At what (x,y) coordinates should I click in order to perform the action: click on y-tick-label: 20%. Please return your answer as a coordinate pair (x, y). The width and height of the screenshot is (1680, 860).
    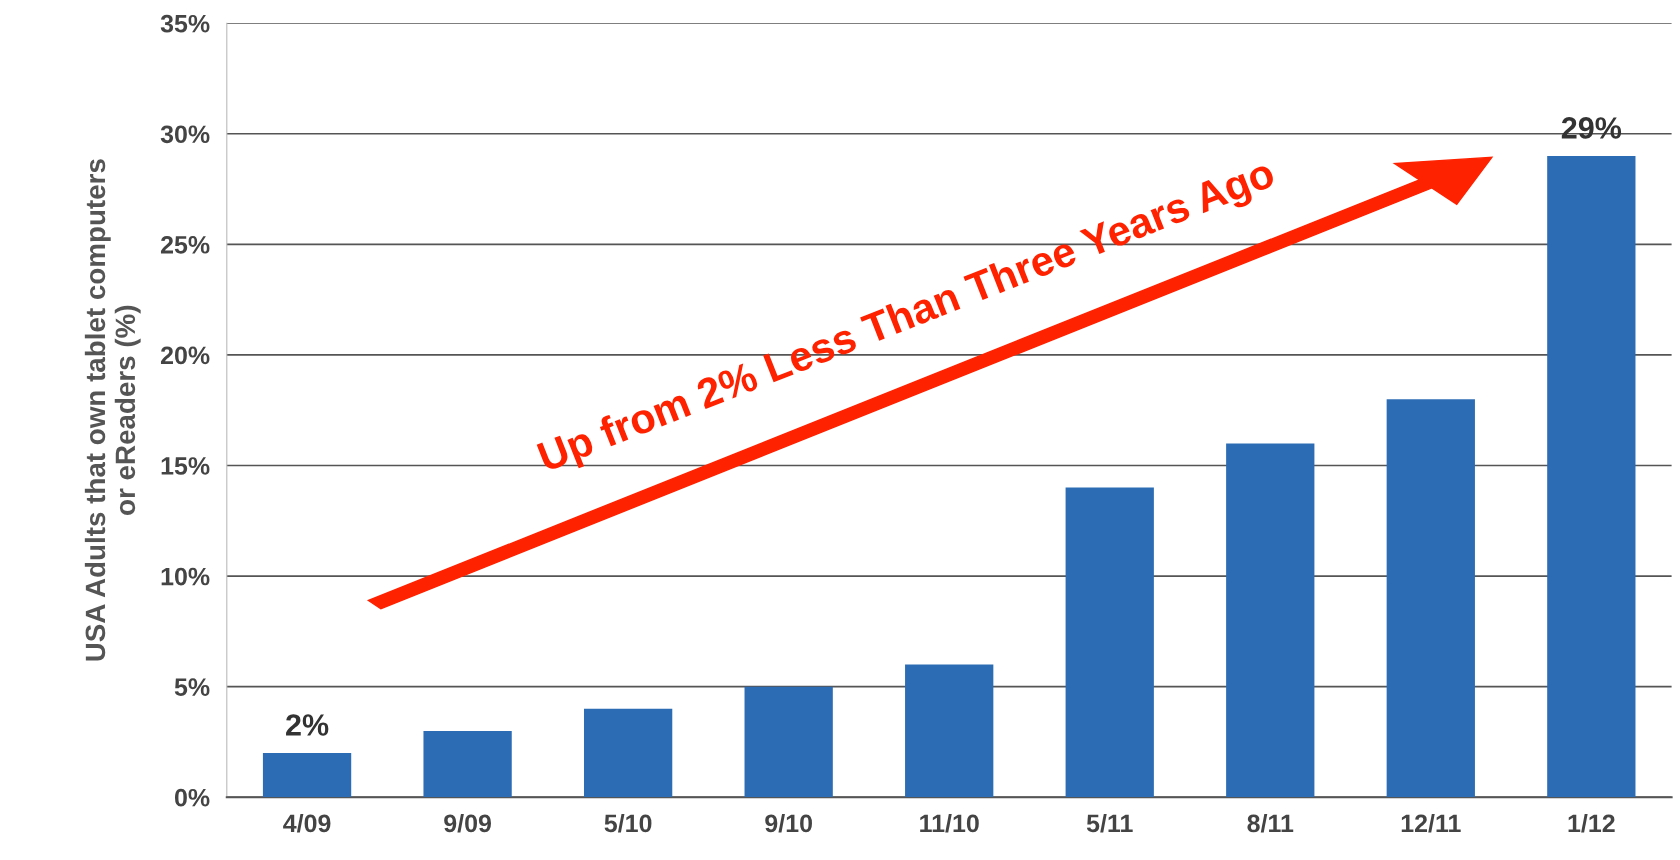
    Looking at the image, I should click on (185, 355).